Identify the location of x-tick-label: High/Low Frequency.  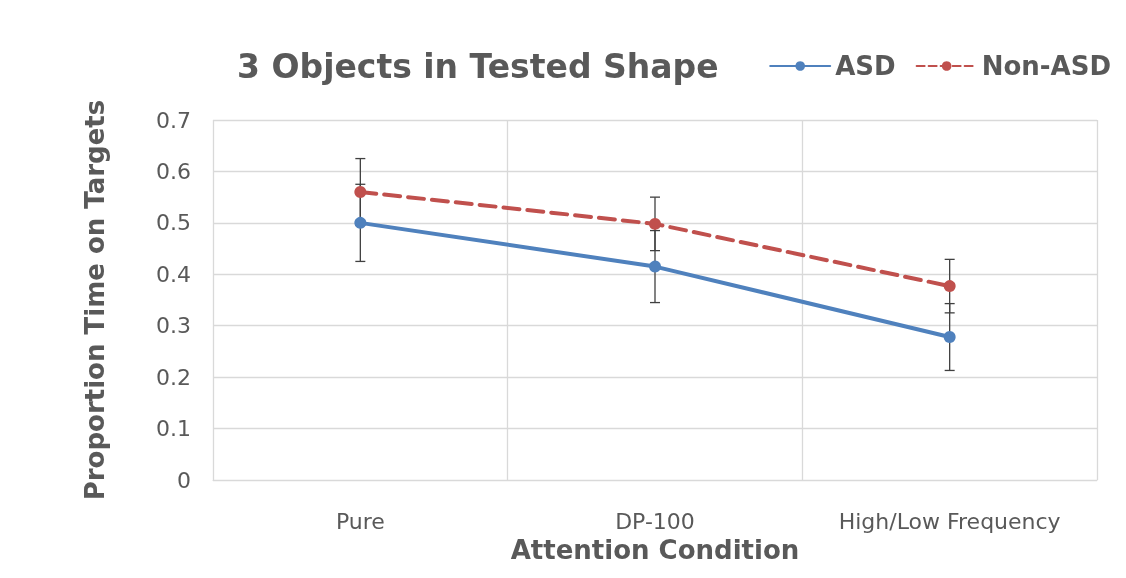
(949, 521).